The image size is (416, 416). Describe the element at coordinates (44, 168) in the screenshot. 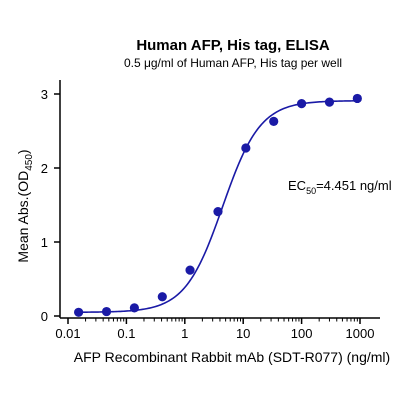

I see `y-tick-label: 2` at that location.